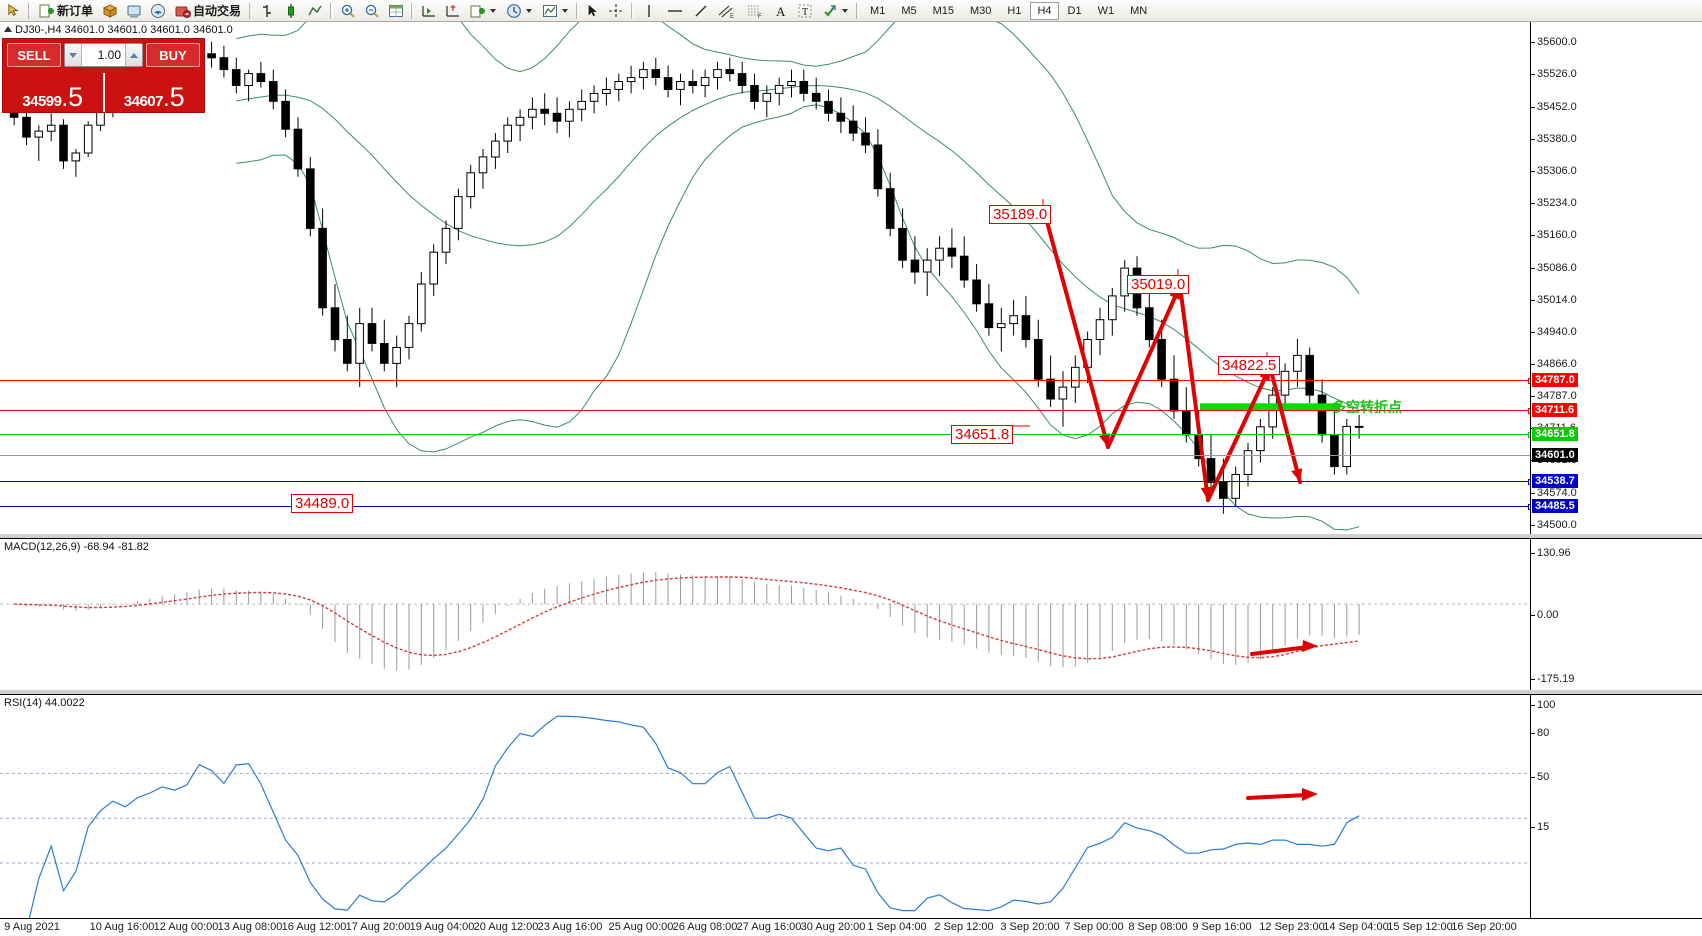 The height and width of the screenshot is (936, 1702). What do you see at coordinates (348, 11) in the screenshot?
I see `zoom-in-icon` at bounding box center [348, 11].